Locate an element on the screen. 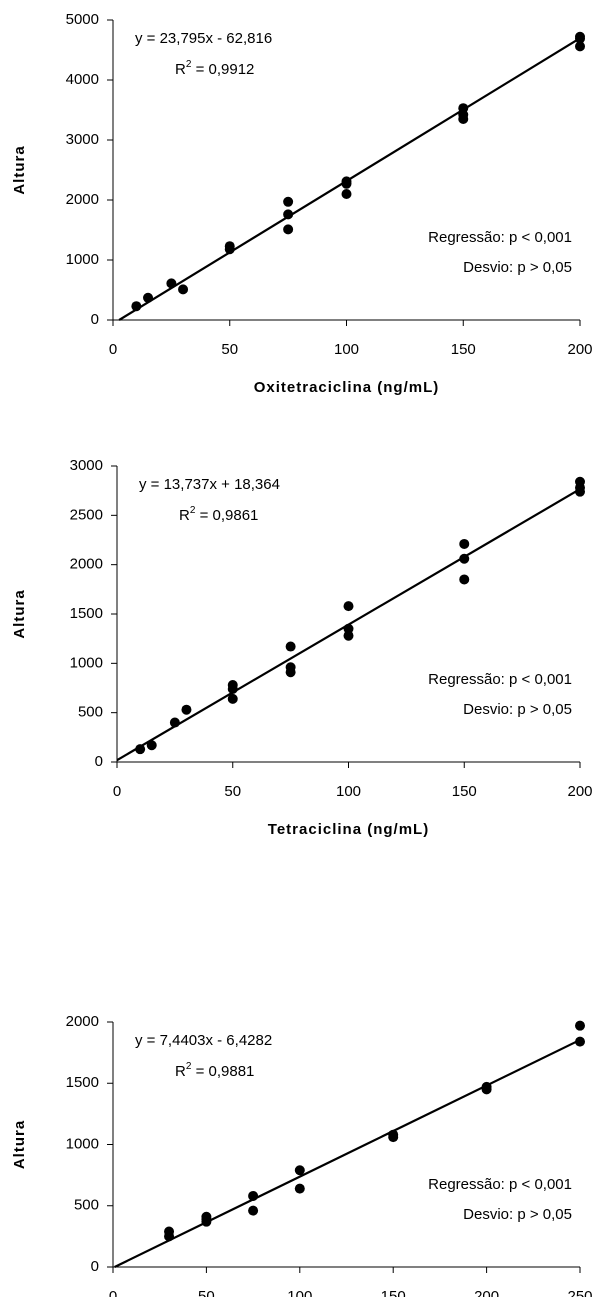  x-tick-label: 250 is located at coordinates (579, 1292).